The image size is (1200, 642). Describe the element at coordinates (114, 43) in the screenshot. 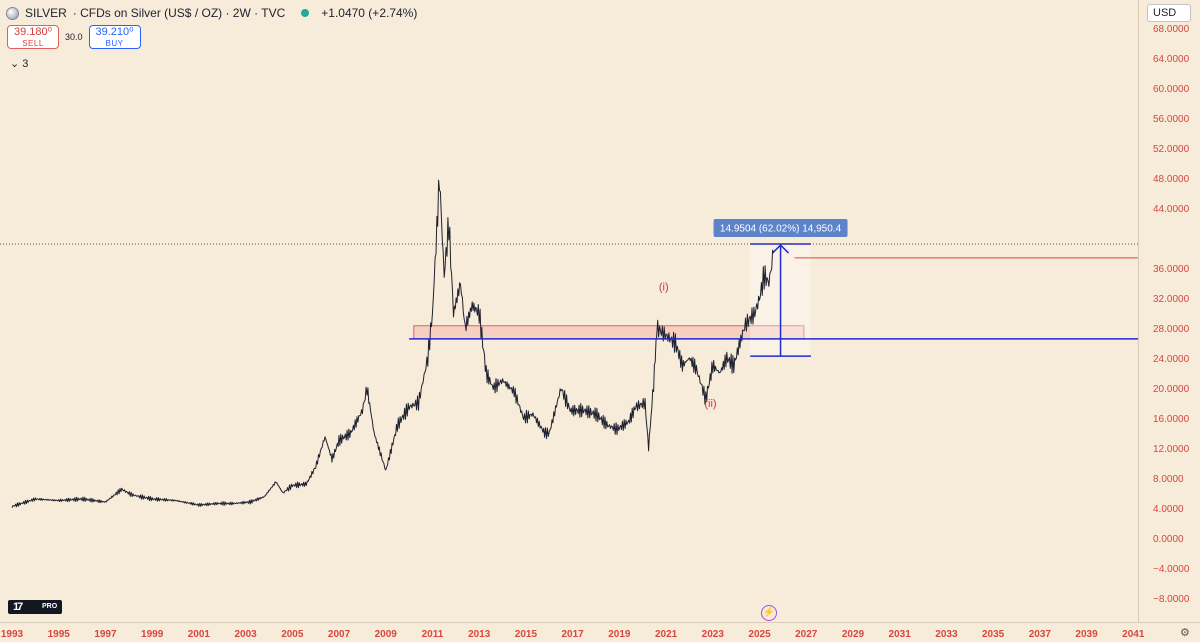

I see `buy-label: BUY` at that location.